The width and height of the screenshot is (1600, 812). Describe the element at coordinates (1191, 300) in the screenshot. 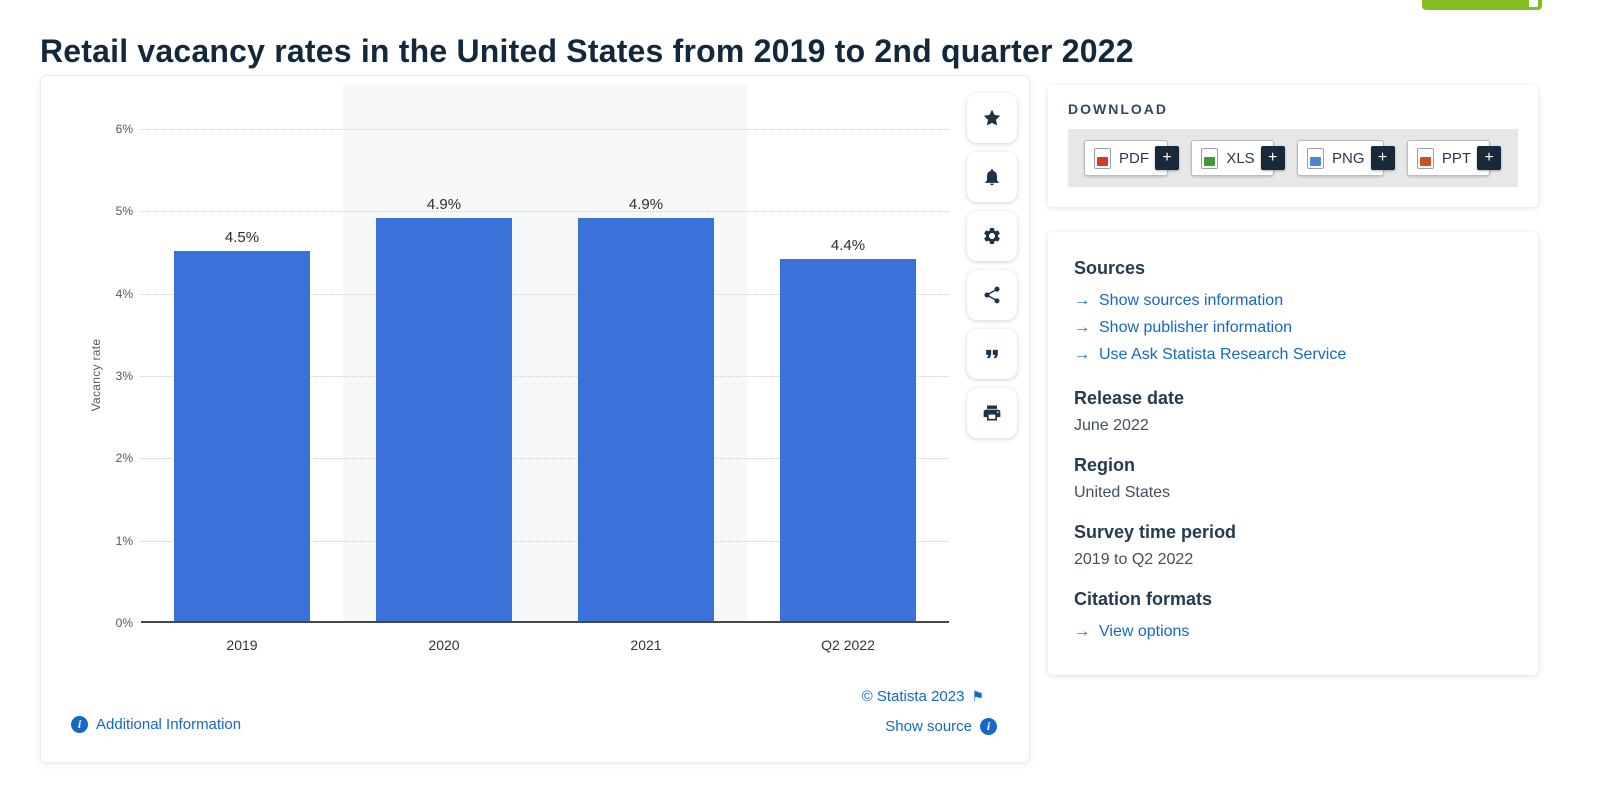

I see `link-label: Show sources information` at that location.